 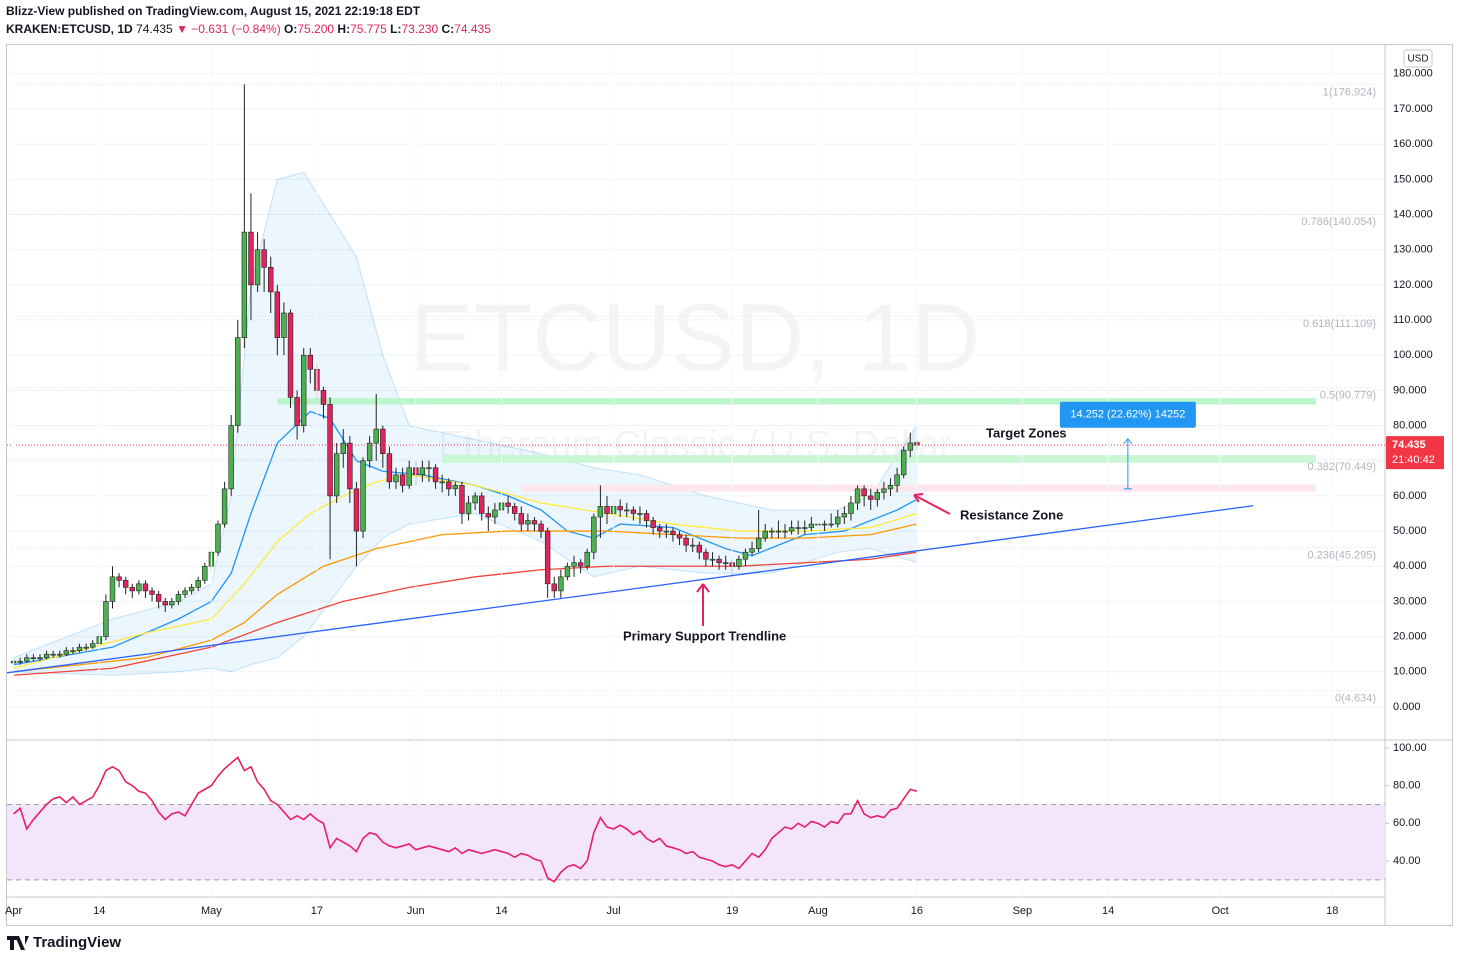 What do you see at coordinates (1413, 109) in the screenshot?
I see `y-tick-label: 170.000` at bounding box center [1413, 109].